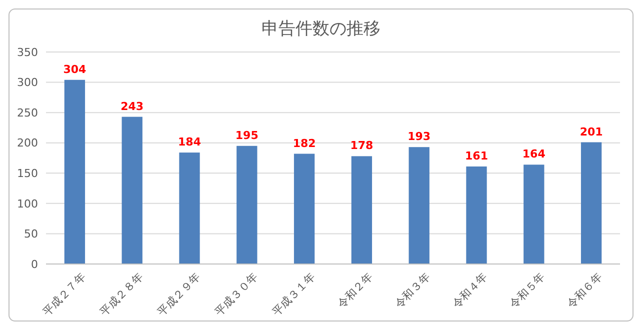 The height and width of the screenshot is (330, 642). I want to click on y-tick-label: 350, so click(27, 52).